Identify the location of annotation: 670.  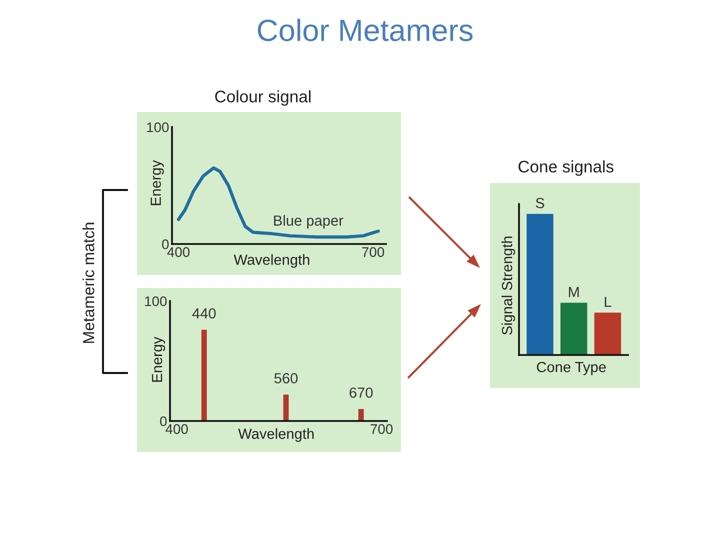
(361, 392).